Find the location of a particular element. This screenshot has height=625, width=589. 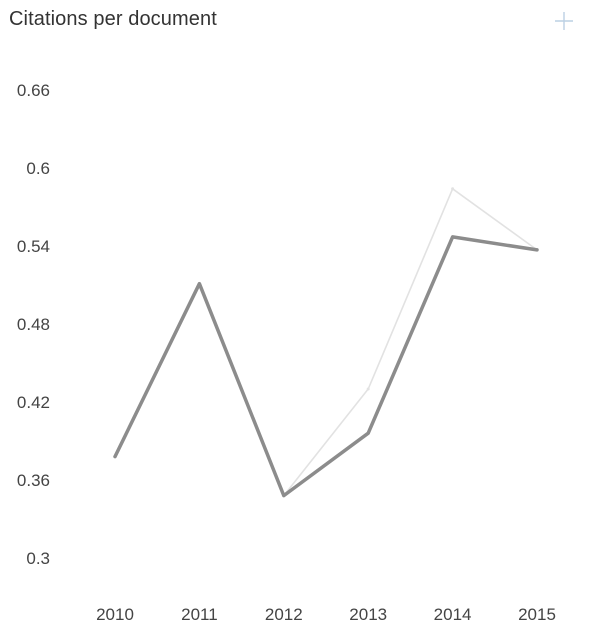

y-tick-label: 0.66 is located at coordinates (33, 90).